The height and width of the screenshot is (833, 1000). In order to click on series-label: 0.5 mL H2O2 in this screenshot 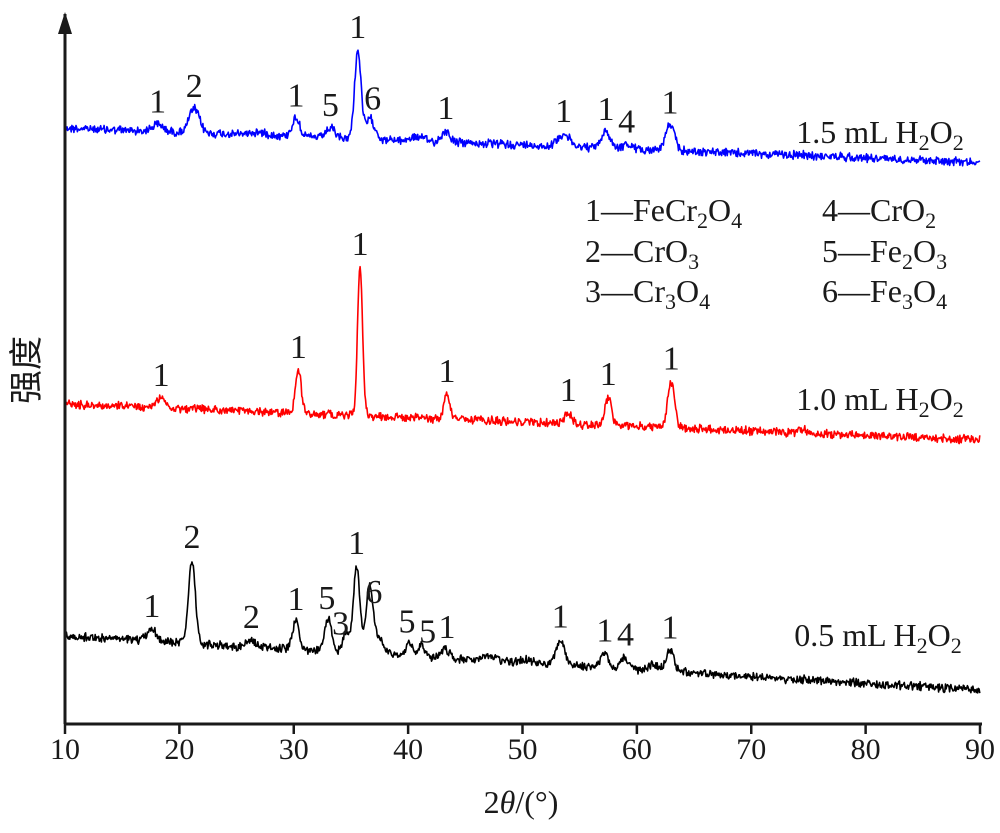, I will do `click(877, 637)`.